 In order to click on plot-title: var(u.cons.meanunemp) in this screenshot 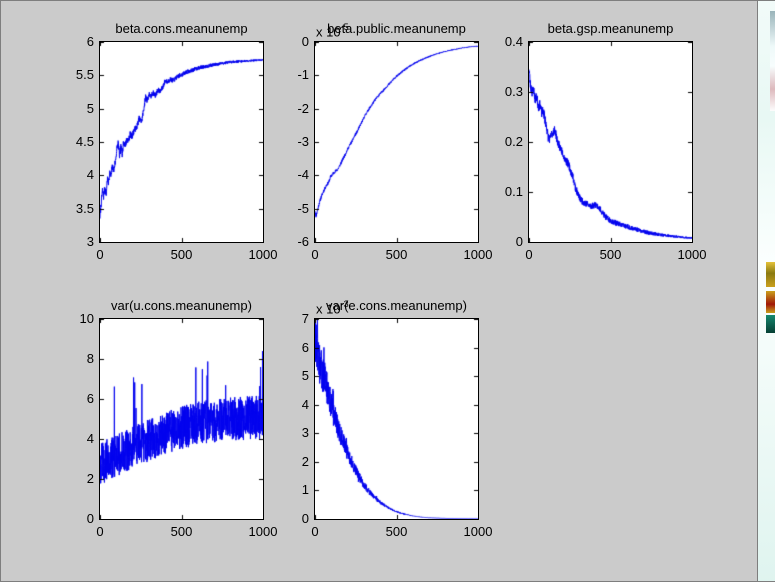, I will do `click(181, 305)`.